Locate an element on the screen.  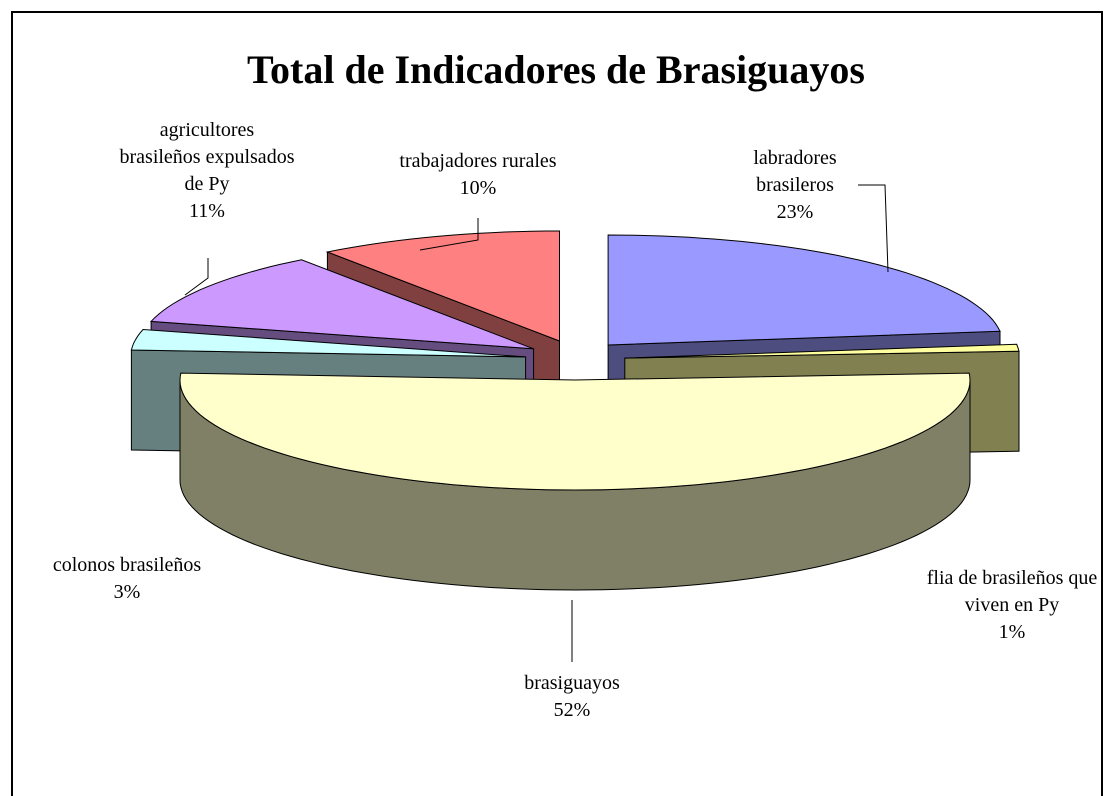
category-label: flia de brasileños que viven en Py is located at coordinates (1012, 591).